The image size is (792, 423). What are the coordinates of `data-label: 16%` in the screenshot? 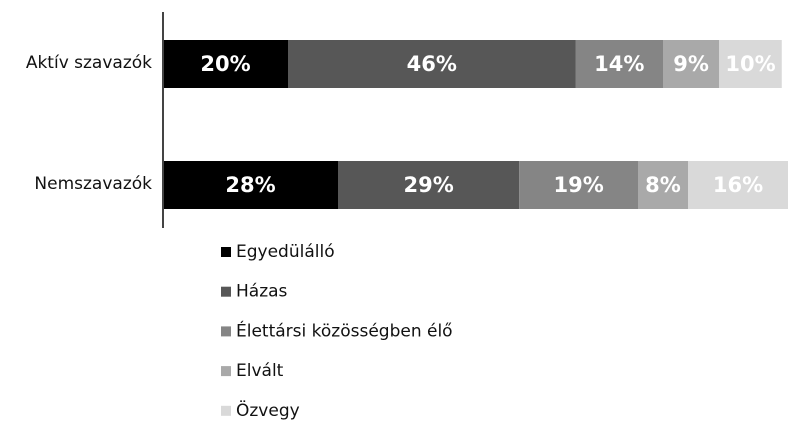 It's located at (738, 185).